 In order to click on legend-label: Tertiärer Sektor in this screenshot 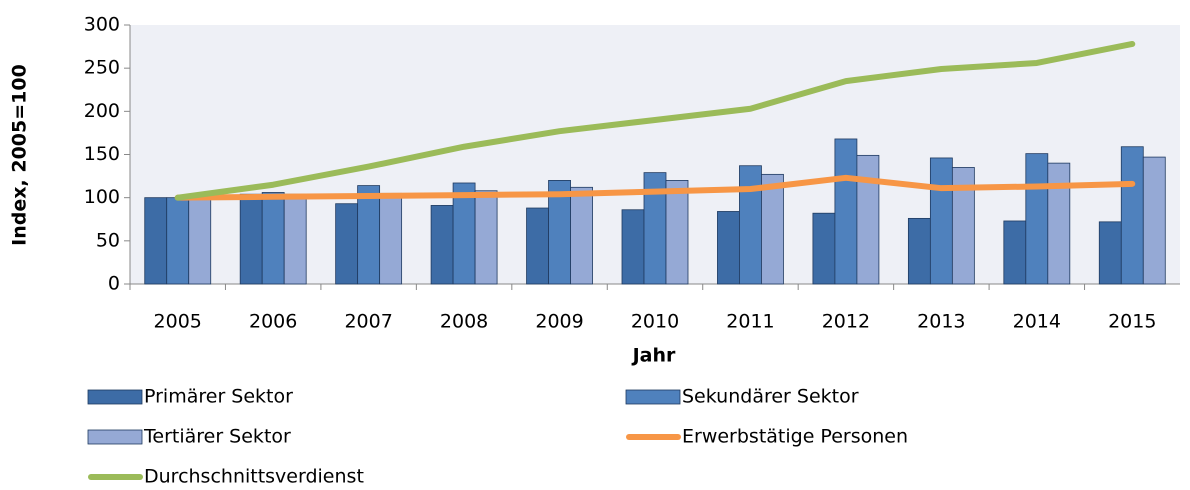, I will do `click(217, 437)`.